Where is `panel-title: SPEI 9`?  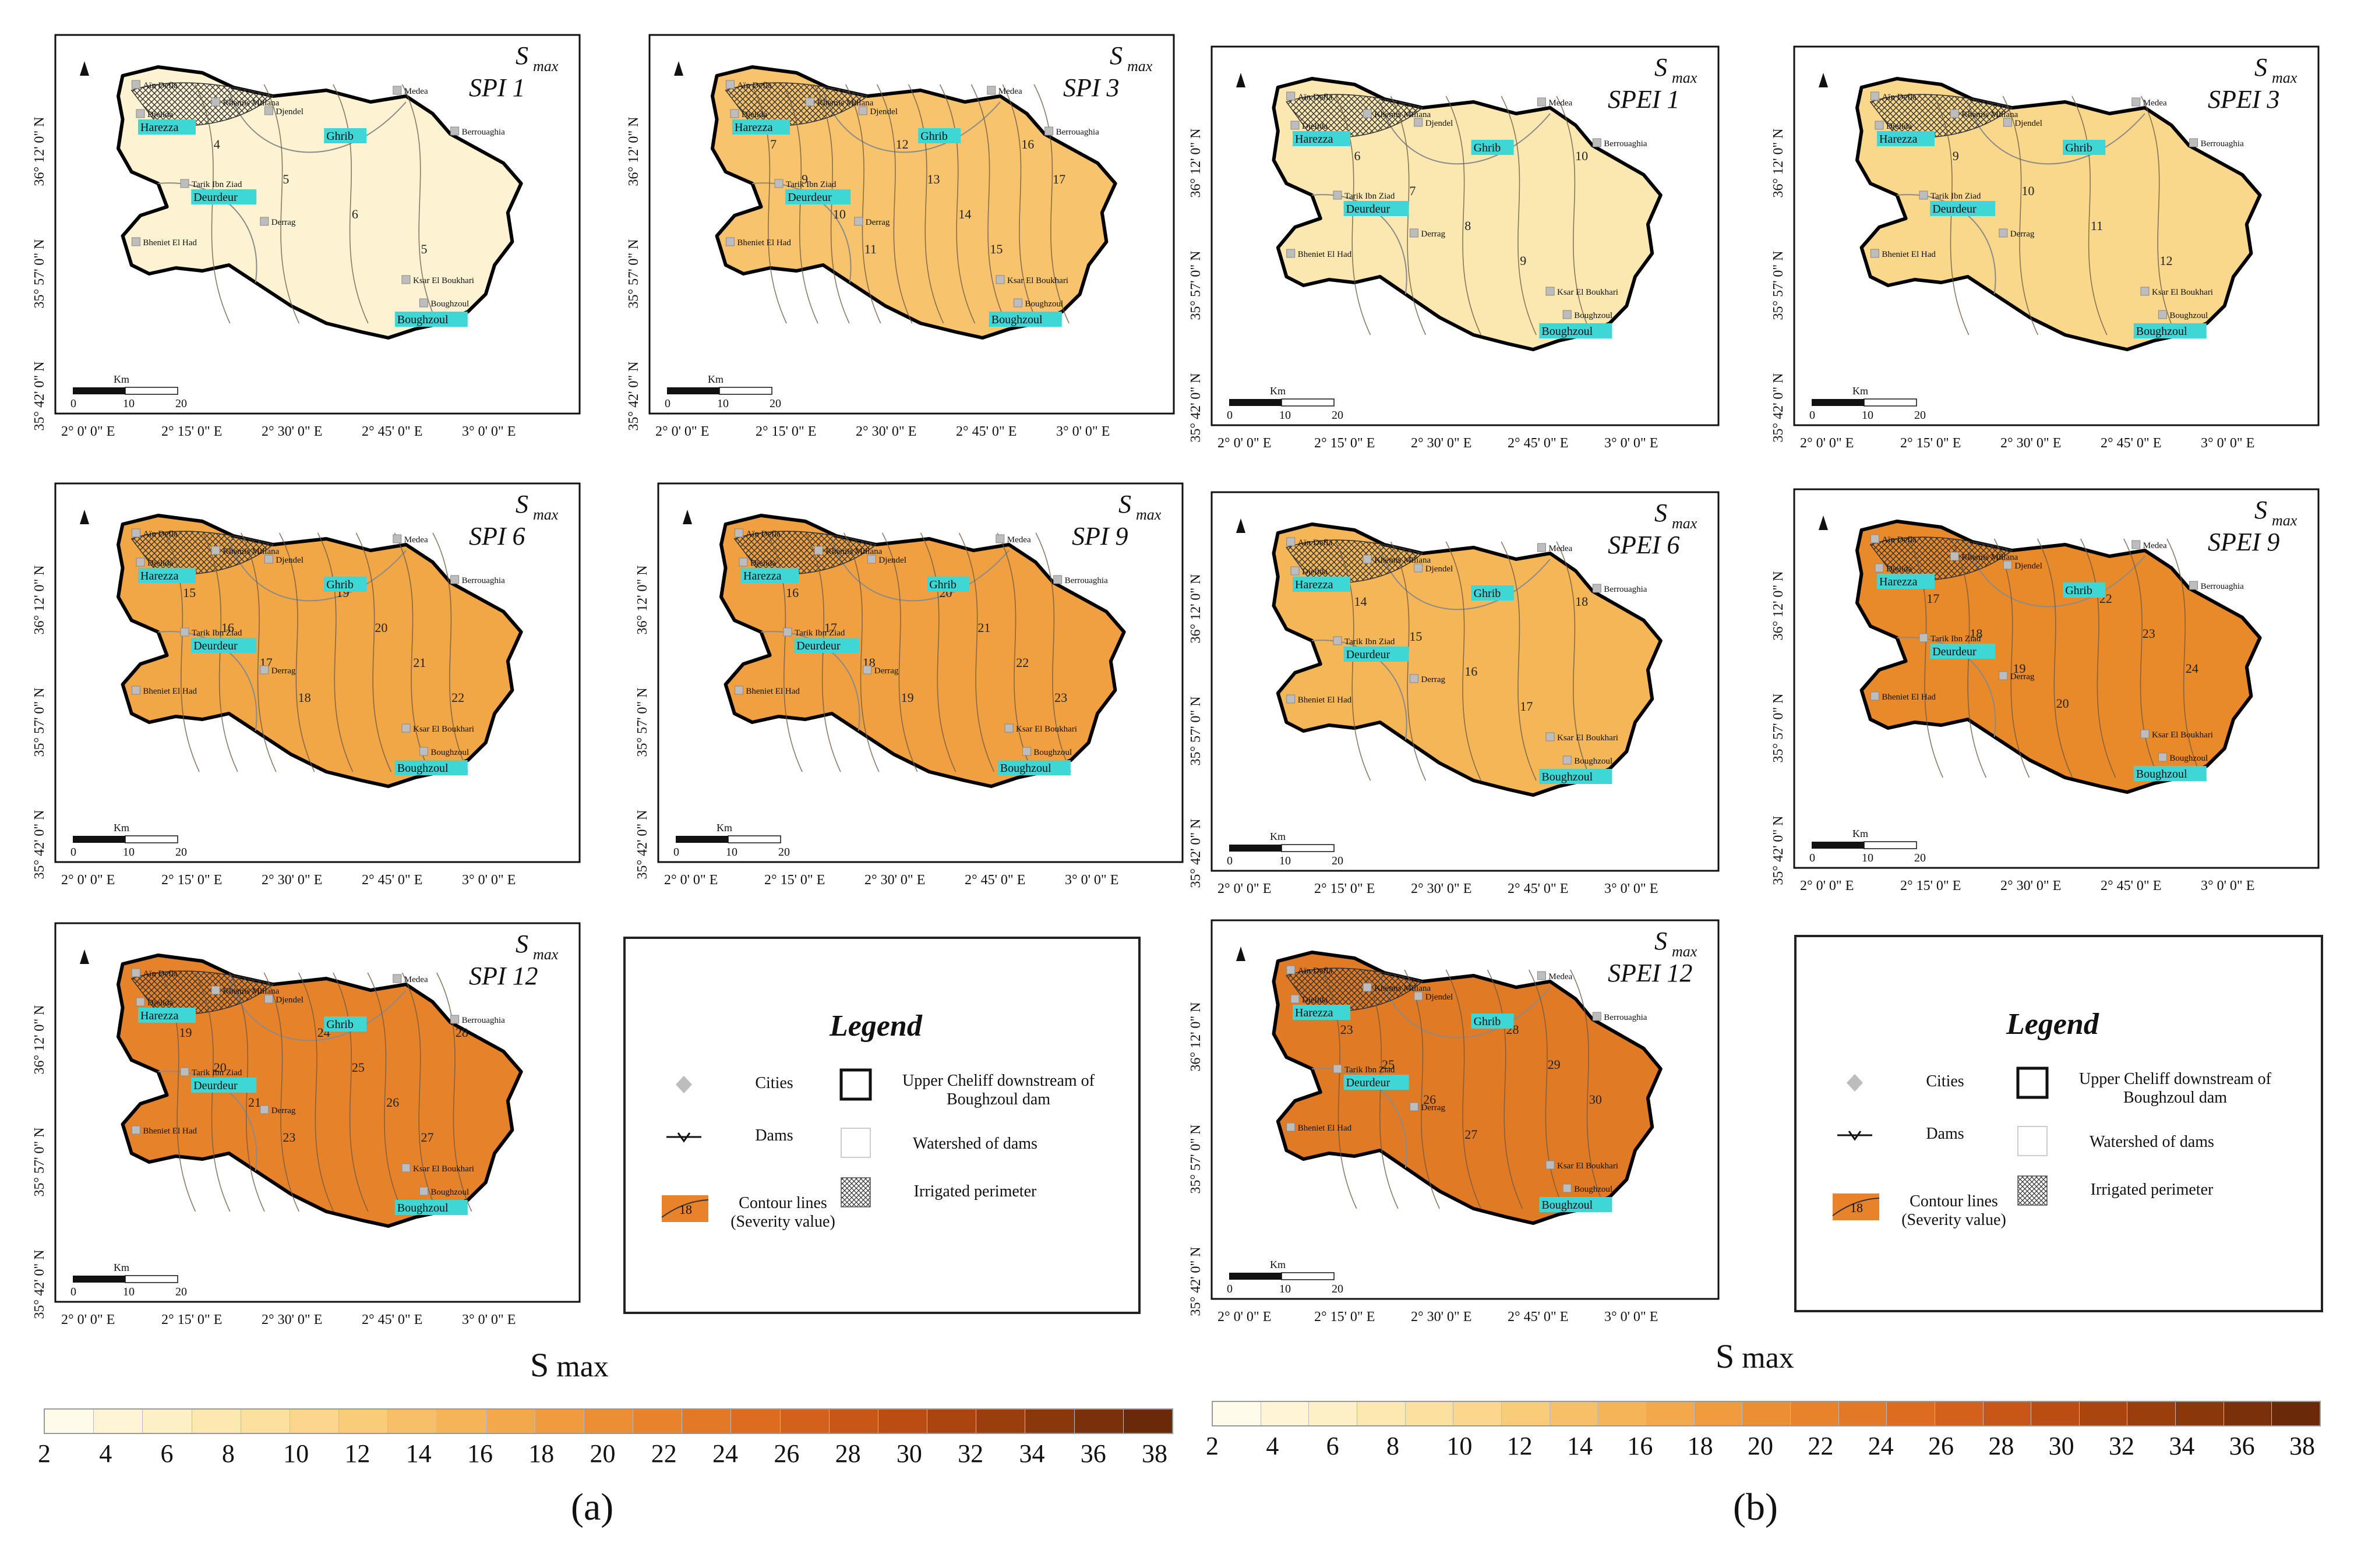
panel-title: SPEI 9 is located at coordinates (2243, 542).